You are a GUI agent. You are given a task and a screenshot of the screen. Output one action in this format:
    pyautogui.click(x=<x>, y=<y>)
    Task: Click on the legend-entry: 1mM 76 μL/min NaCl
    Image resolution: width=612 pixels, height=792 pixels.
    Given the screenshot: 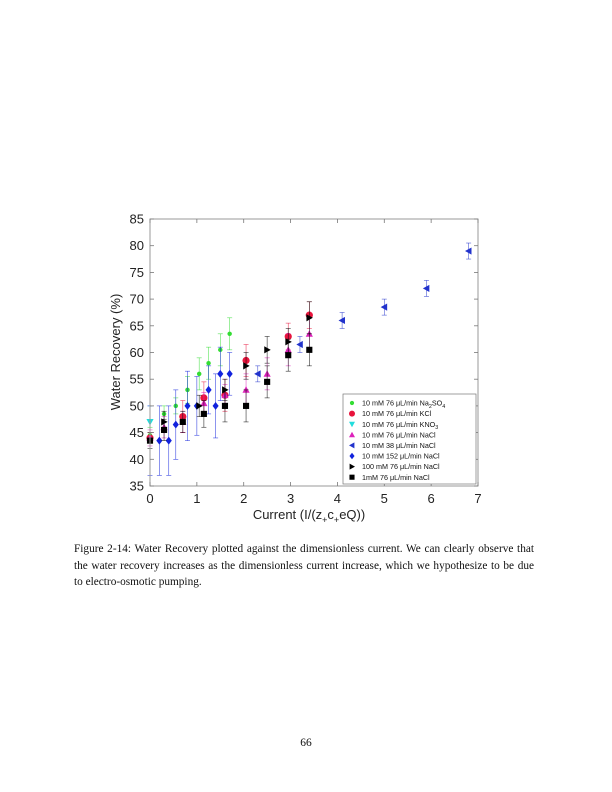 What is the action you would take?
    pyautogui.click(x=396, y=477)
    